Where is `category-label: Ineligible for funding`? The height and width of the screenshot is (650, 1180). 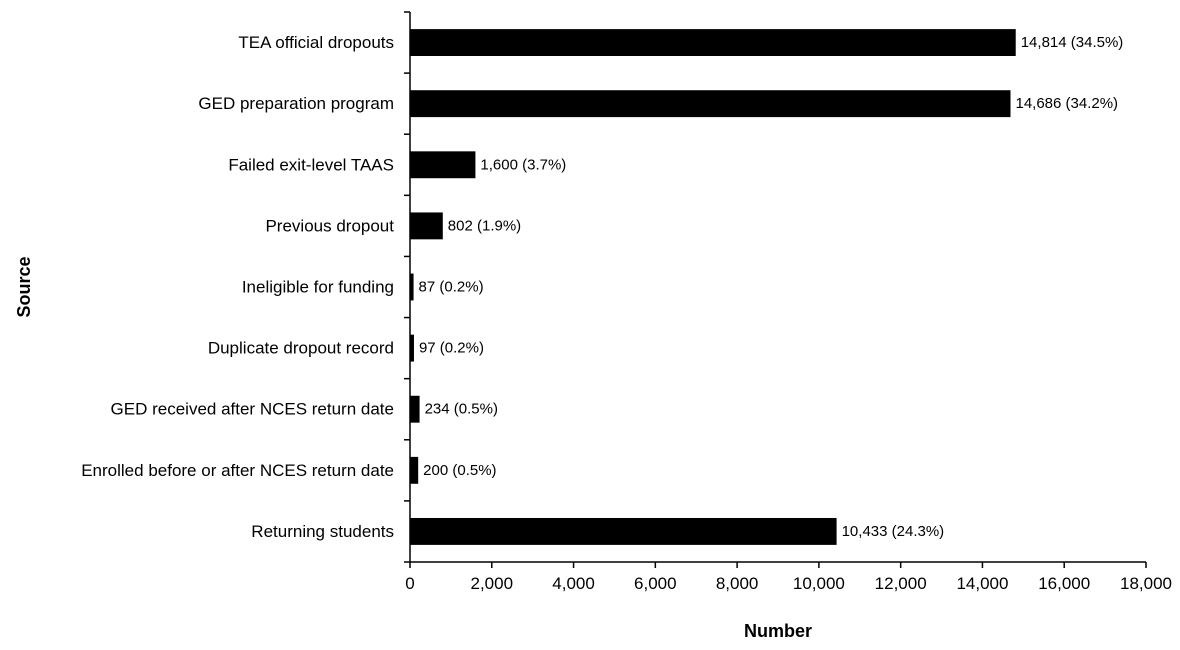
category-label: Ineligible for funding is located at coordinates (318, 287).